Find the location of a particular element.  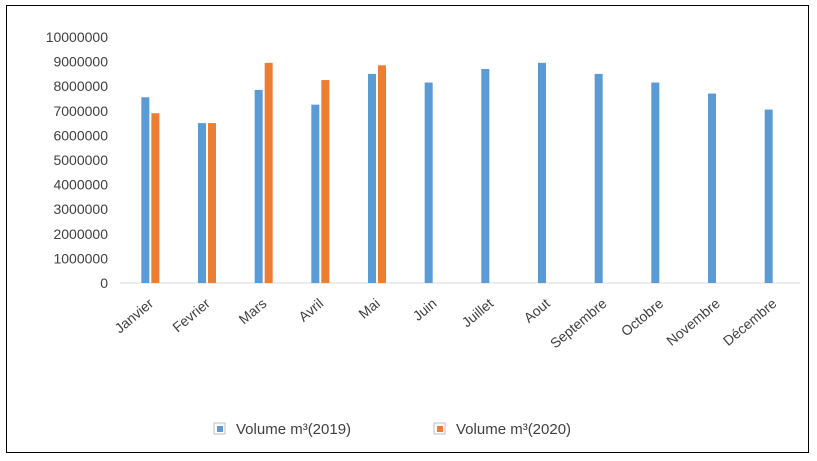

bar-2019-mai is located at coordinates (372, 178).